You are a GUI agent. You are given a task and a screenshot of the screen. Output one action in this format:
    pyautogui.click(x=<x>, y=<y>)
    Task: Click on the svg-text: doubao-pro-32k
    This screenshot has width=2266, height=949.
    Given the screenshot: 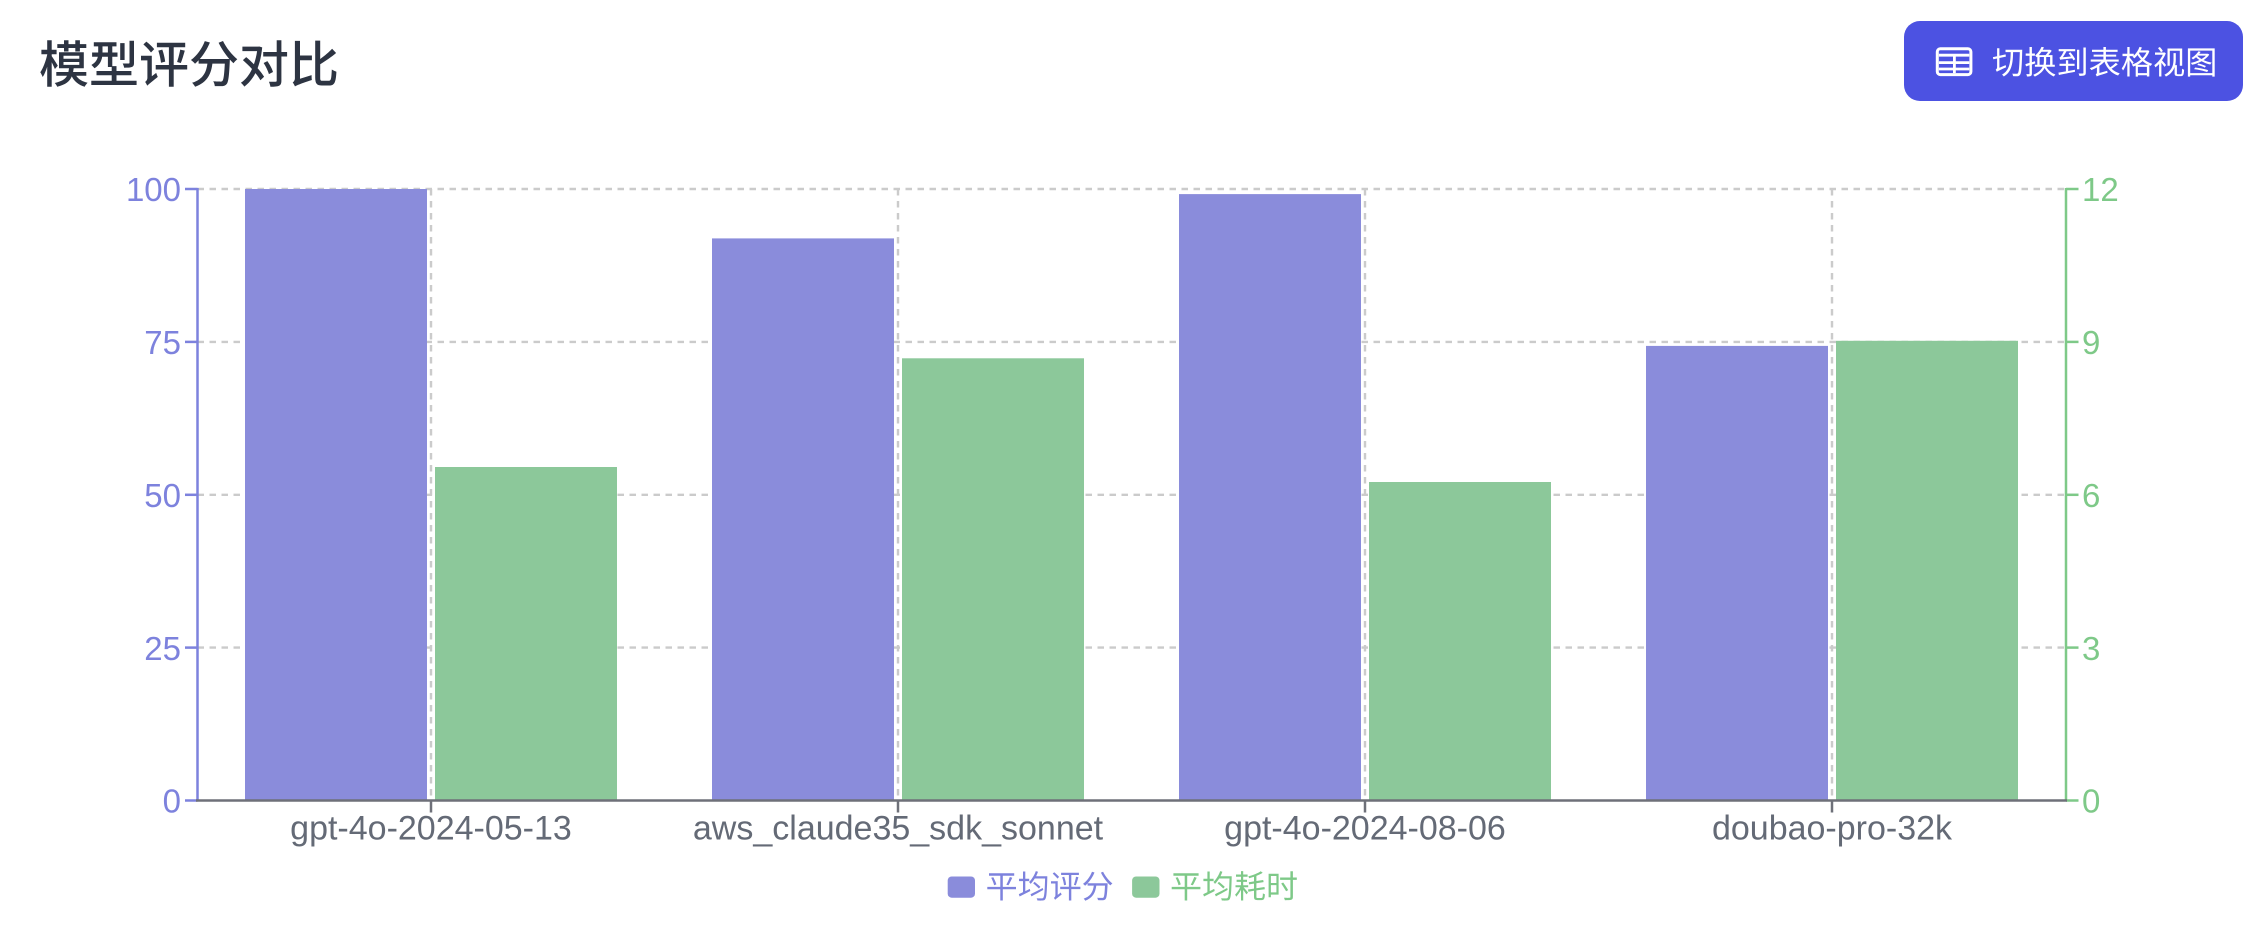 What is the action you would take?
    pyautogui.click(x=1832, y=829)
    